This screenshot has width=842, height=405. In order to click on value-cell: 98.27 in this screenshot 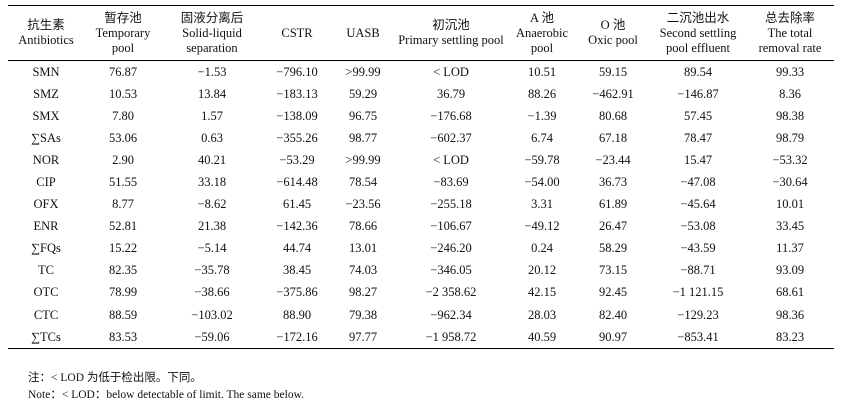, I will do `click(363, 292)`.